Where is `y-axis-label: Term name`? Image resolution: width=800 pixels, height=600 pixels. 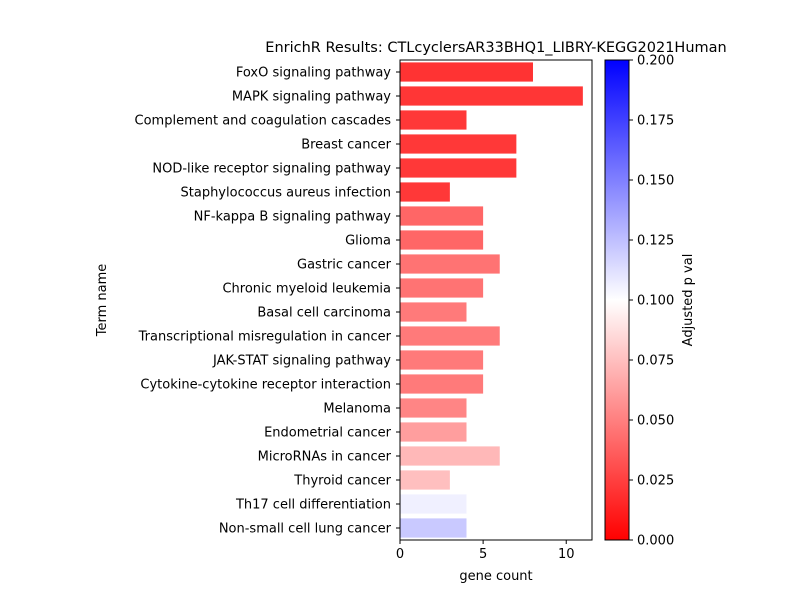 y-axis-label: Term name is located at coordinates (102, 301).